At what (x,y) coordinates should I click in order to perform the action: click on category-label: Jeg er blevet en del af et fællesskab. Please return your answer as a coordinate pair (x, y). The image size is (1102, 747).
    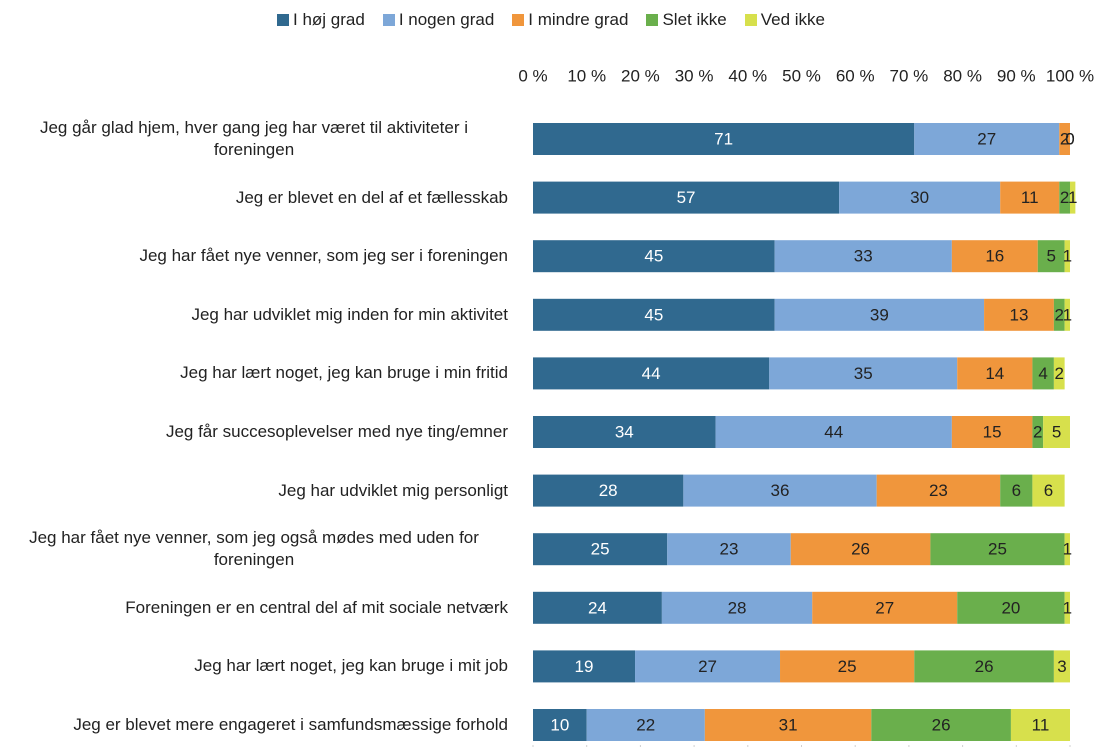
    Looking at the image, I should click on (371, 197).